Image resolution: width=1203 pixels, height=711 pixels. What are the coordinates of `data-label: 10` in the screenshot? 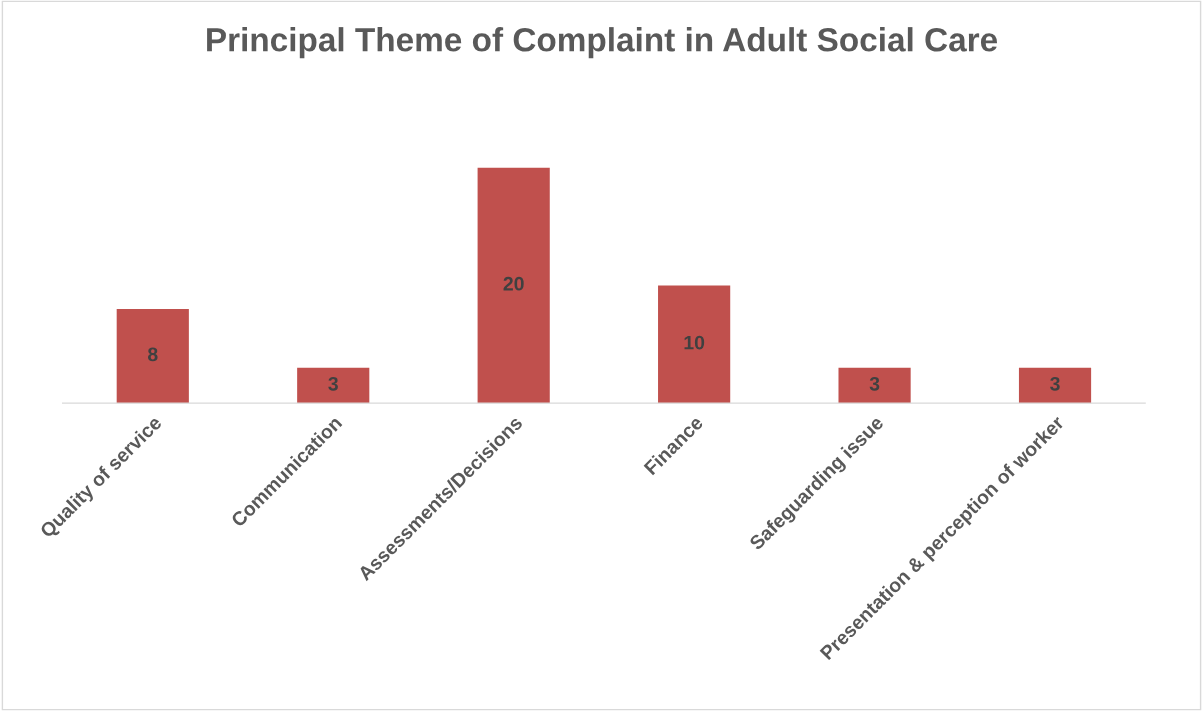 It's located at (694, 342).